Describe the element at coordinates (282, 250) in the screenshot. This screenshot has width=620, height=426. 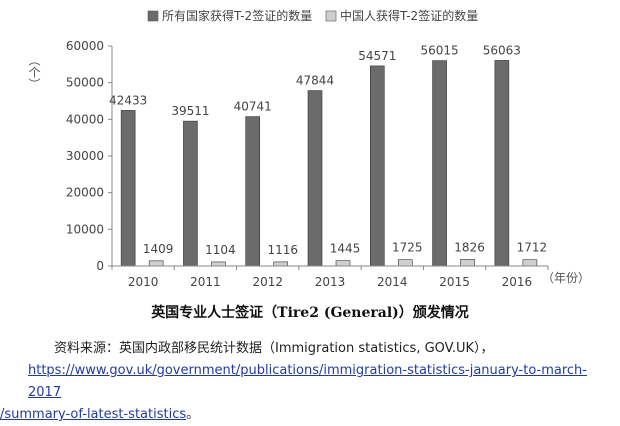
I see `data-label-china-2012: 1116` at that location.